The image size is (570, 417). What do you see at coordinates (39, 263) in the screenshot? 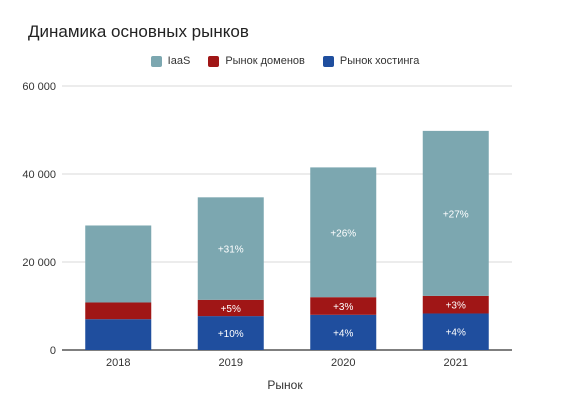
I see `y-tick-label: 20 000` at bounding box center [39, 263].